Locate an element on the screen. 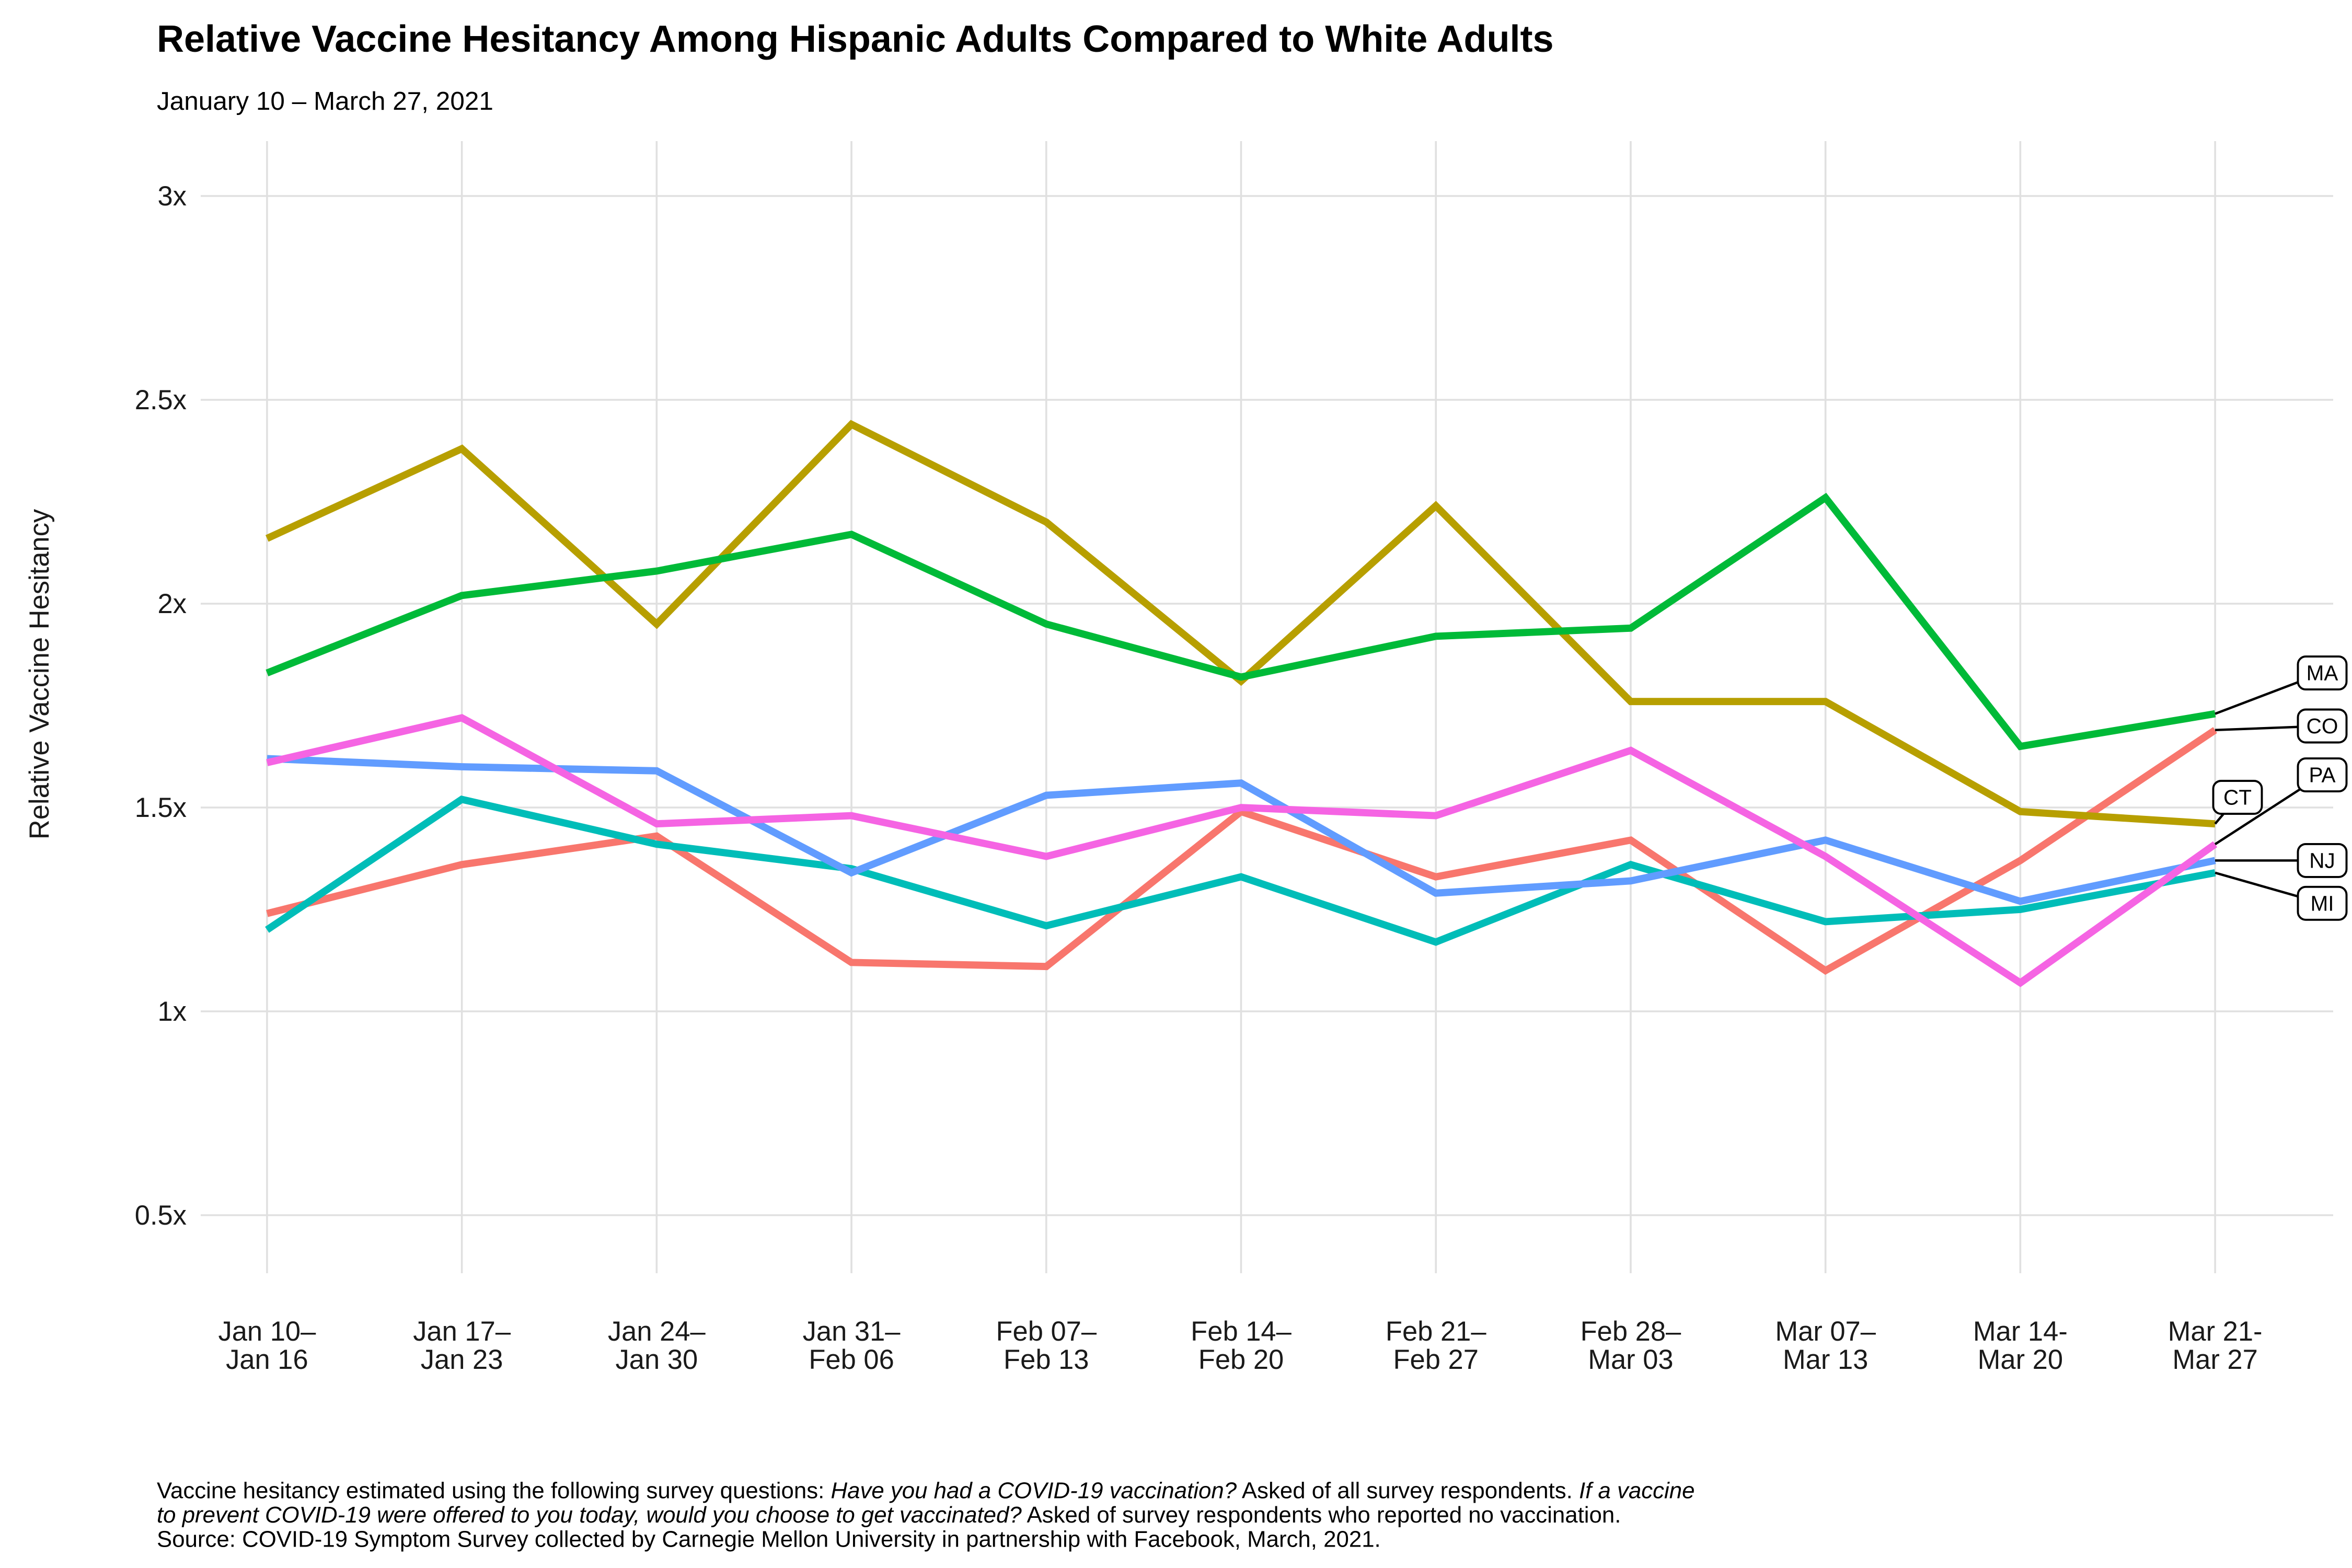 The width and height of the screenshot is (2352, 1568). x-tick-label: Feb 07– Feb 13 is located at coordinates (1046, 1345).